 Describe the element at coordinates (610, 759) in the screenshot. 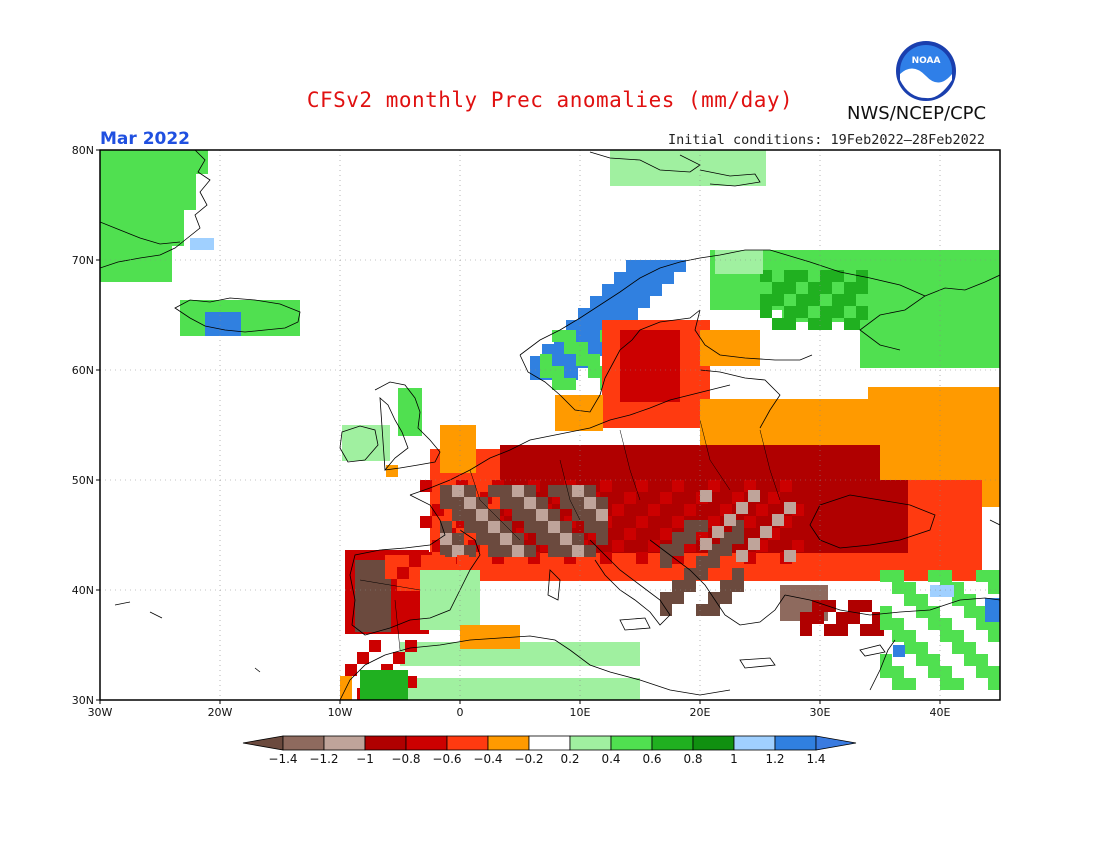

I see `colorbar-label: 0.4` at that location.